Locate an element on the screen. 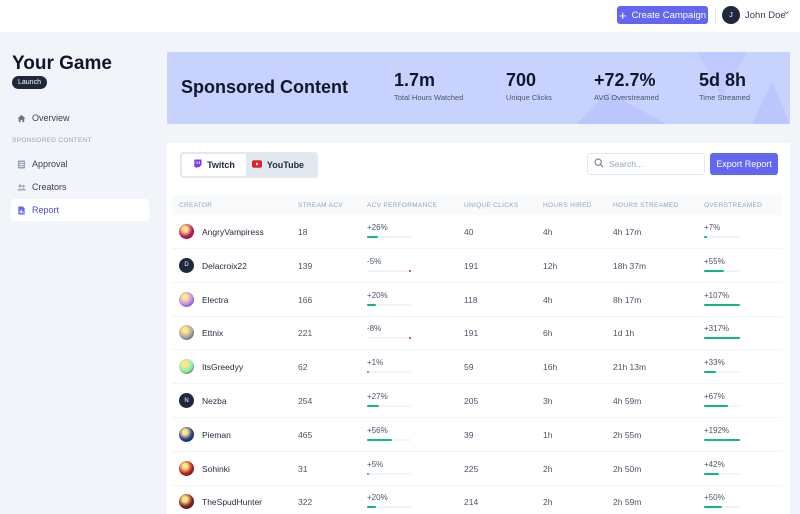  tab-youtube: YouTube is located at coordinates (278, 165).